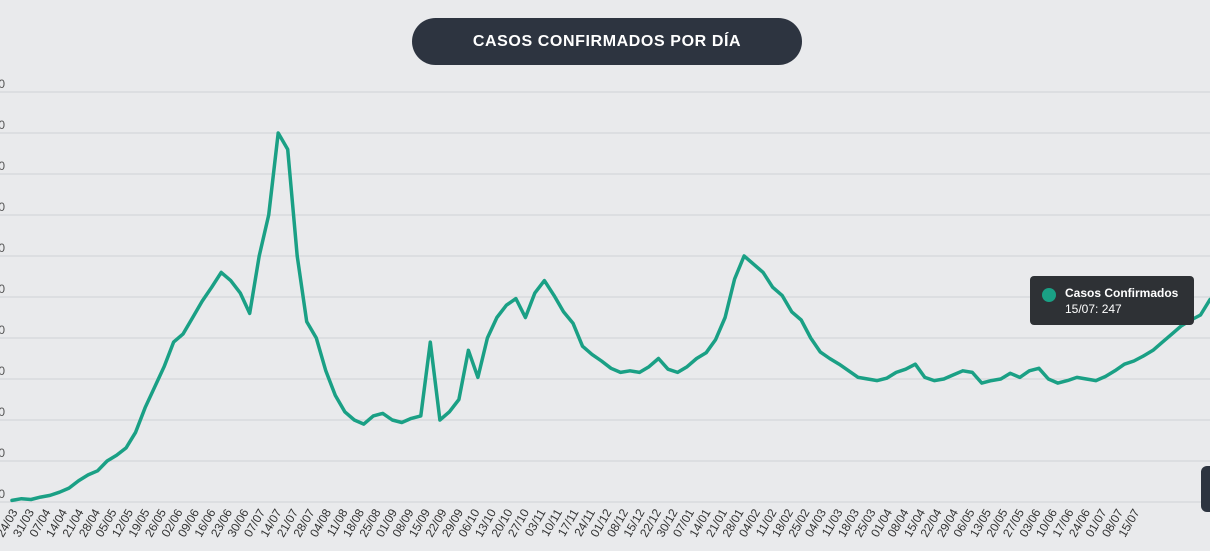 Image resolution: width=1210 pixels, height=551 pixels. I want to click on y-tick-label: 350, so click(2, 207).